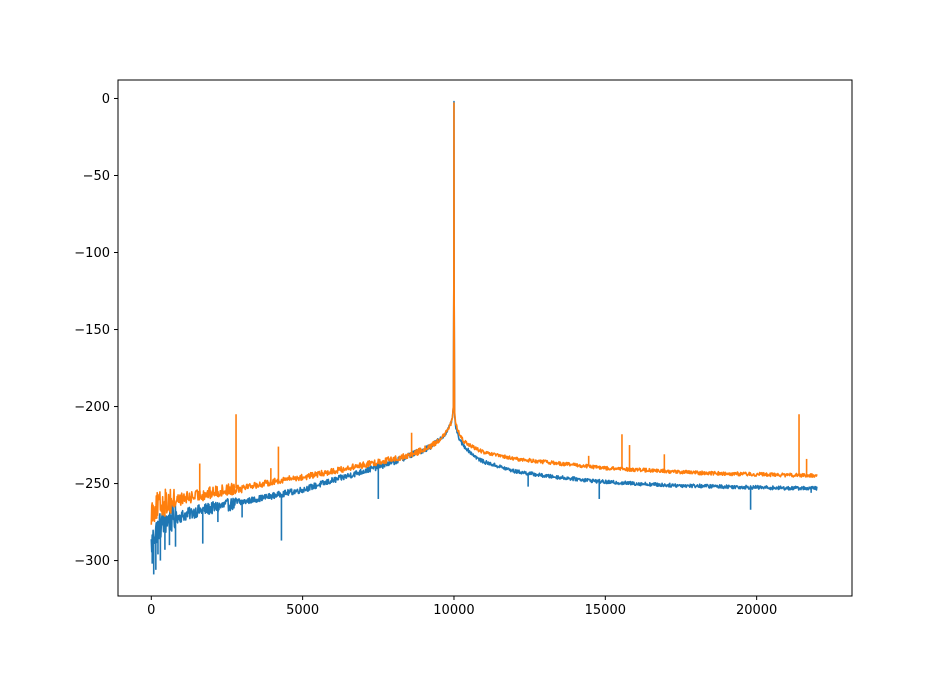  I want to click on y-tick-label: −300, so click(92, 561).